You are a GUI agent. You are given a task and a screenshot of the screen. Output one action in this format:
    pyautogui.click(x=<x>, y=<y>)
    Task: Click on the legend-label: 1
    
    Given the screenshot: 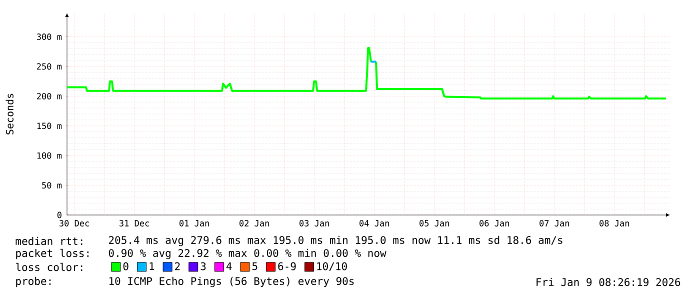 What is the action you would take?
    pyautogui.click(x=152, y=266)
    